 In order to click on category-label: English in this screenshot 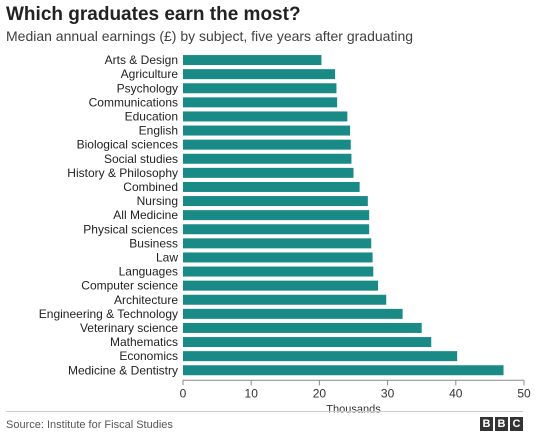, I will do `click(158, 131)`.